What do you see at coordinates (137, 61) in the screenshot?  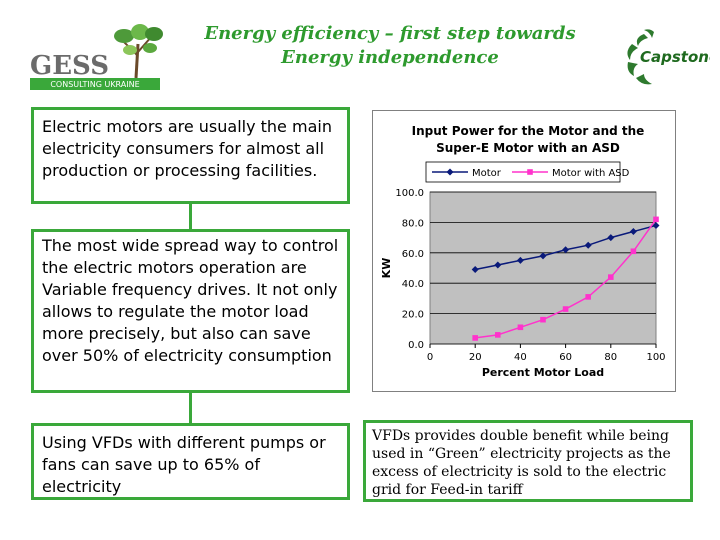 I see `tree-trunk` at bounding box center [137, 61].